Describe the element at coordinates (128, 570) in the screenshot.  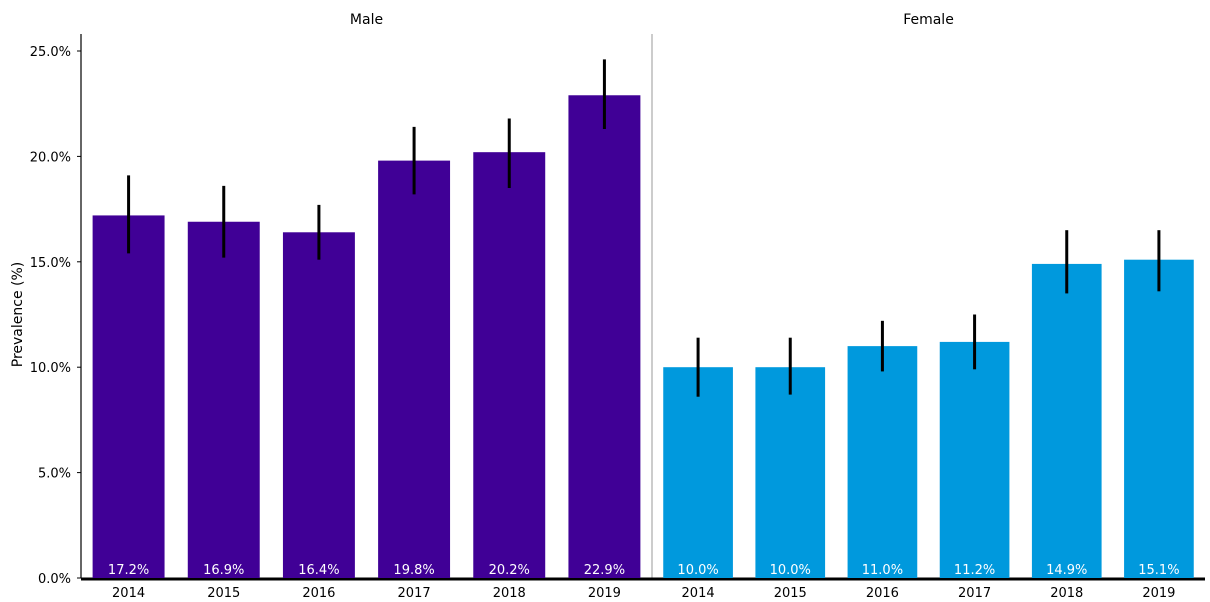
I see `bar-value-label: 17.2%` at that location.